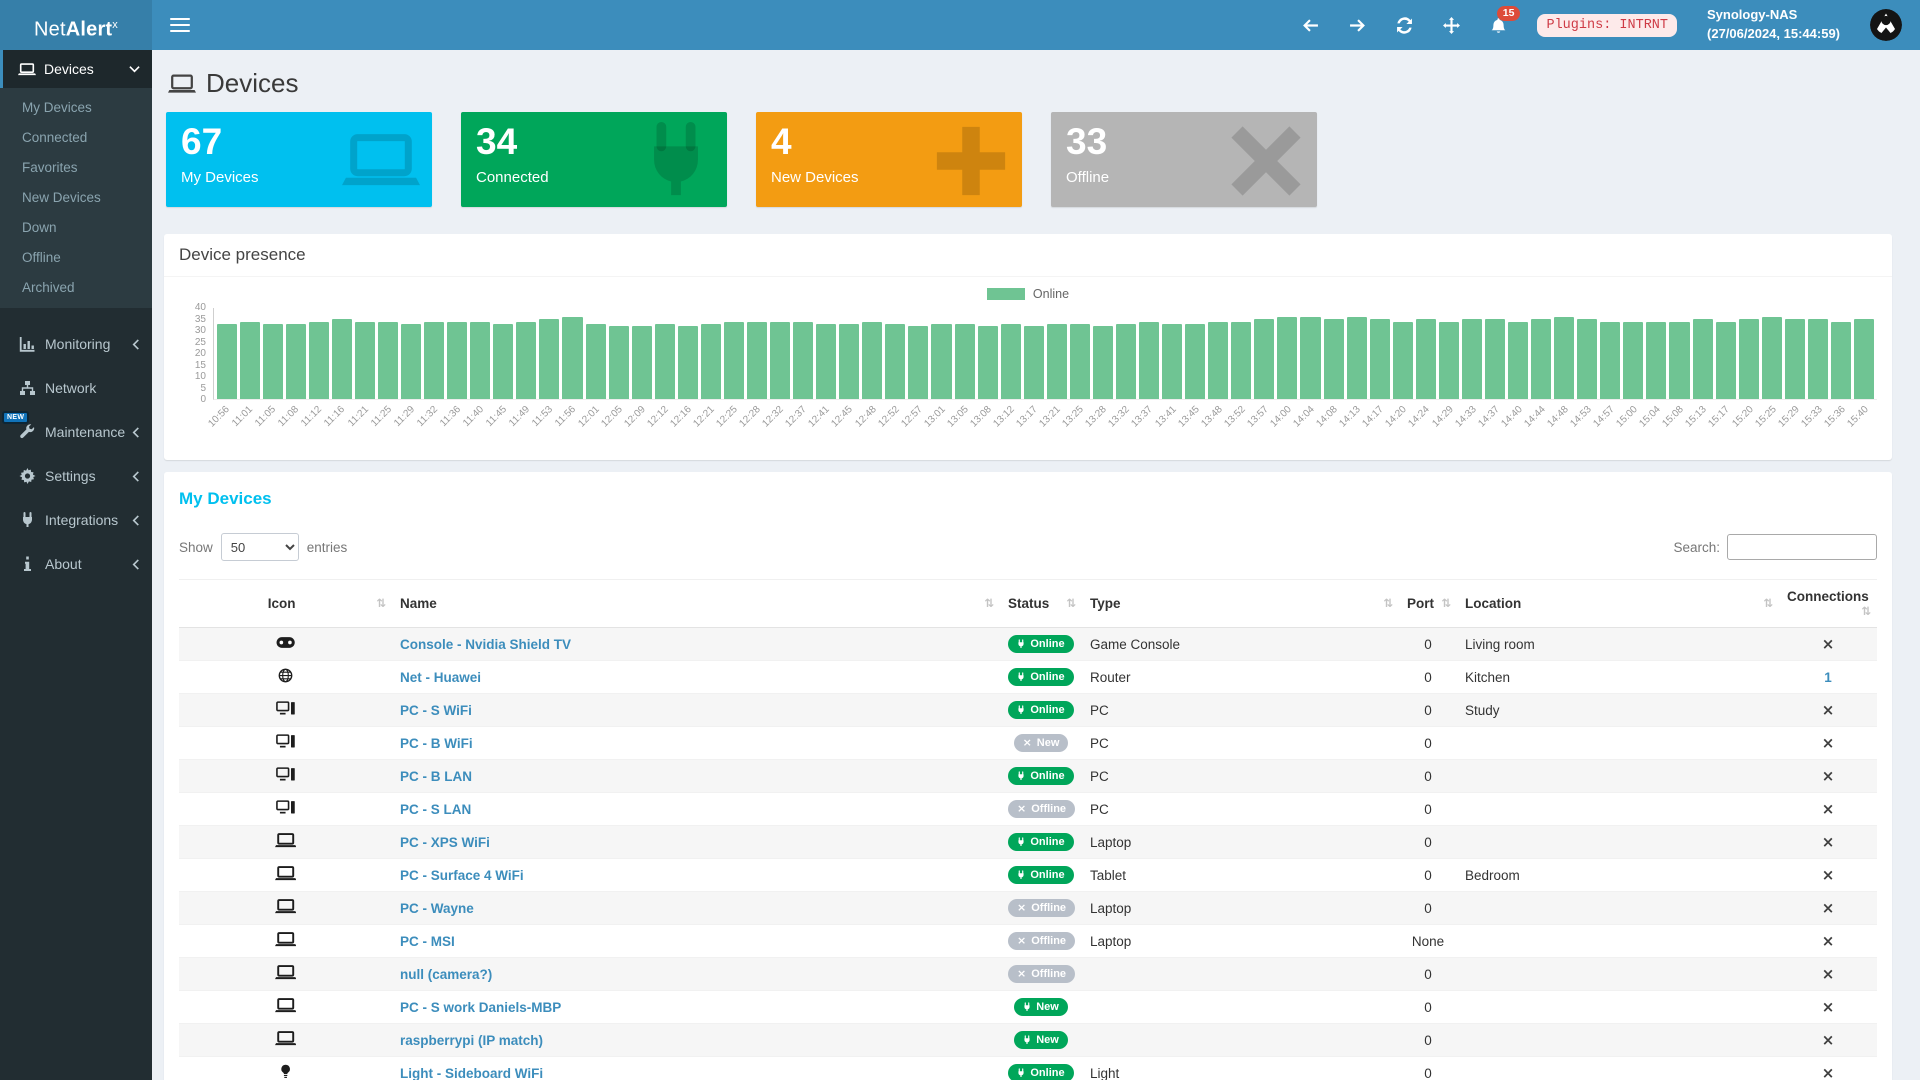  Describe the element at coordinates (499, 426) in the screenshot. I see `x-tick: 11:45` at that location.